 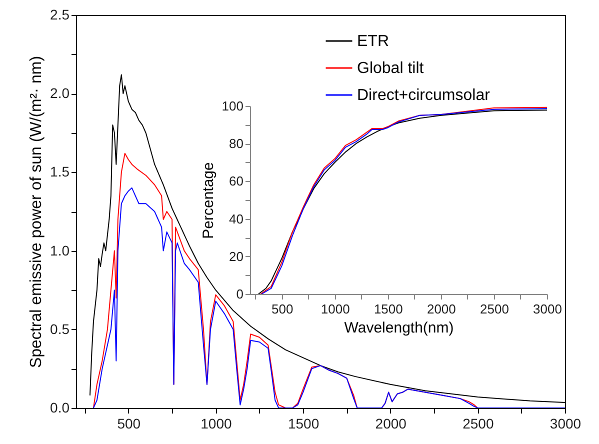 I want to click on y-tick-label: 0, so click(x=240, y=294).